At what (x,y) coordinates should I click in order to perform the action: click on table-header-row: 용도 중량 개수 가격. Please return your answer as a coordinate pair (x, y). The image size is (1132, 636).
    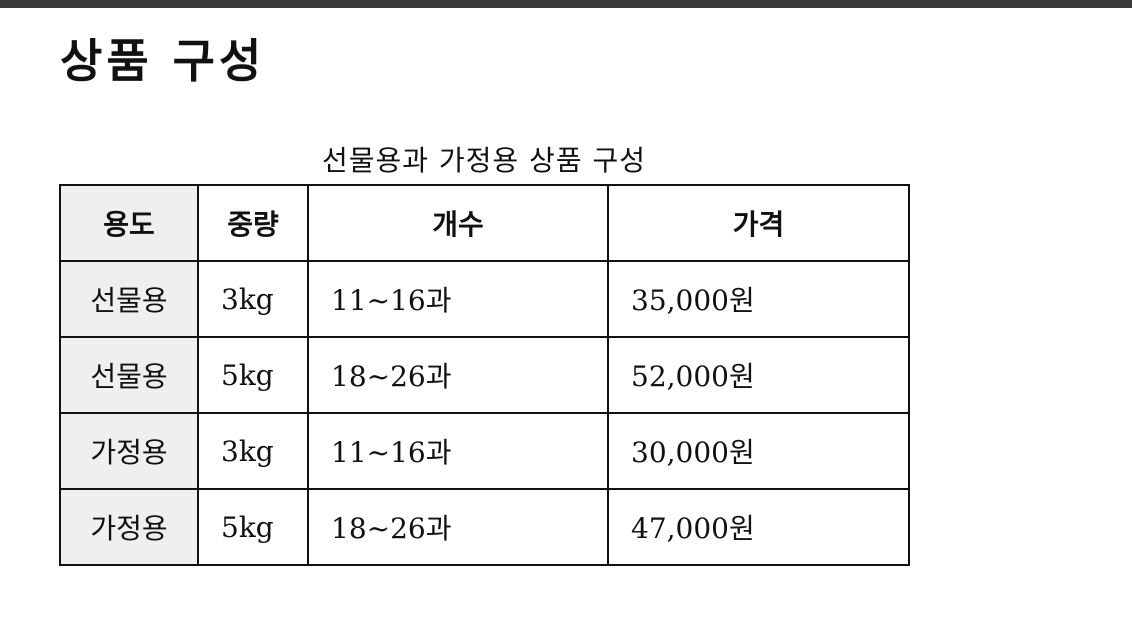
    Looking at the image, I should click on (484, 223).